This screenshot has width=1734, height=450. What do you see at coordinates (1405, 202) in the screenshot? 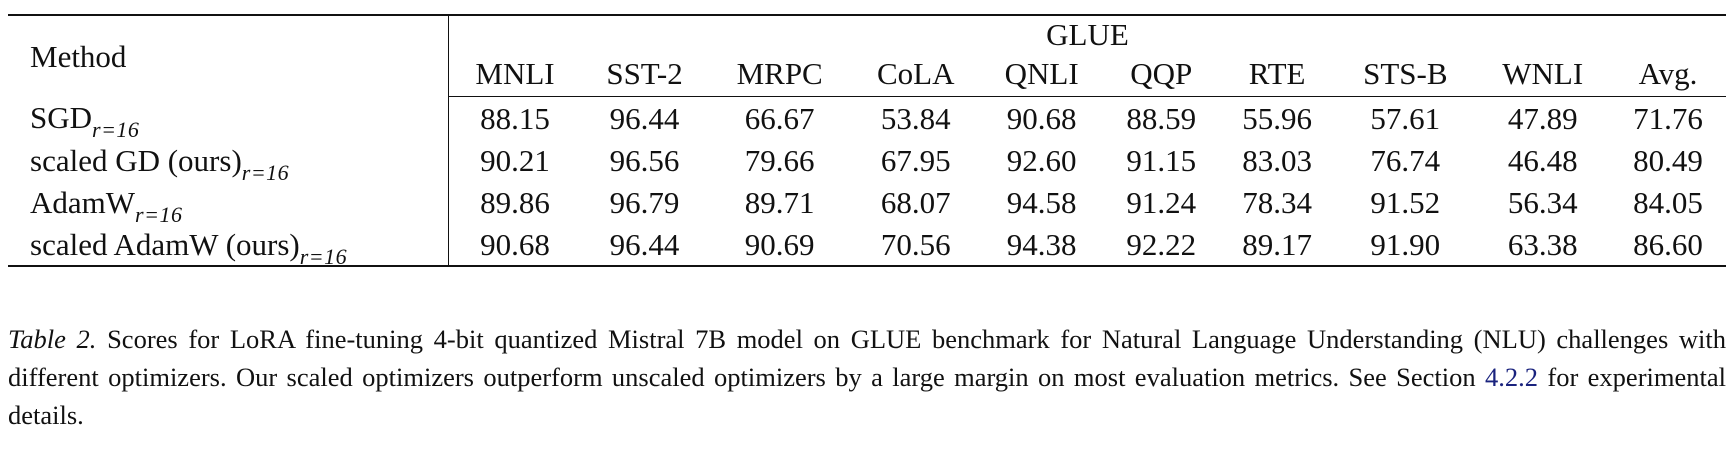
I see `score-cell: 91.52` at bounding box center [1405, 202].